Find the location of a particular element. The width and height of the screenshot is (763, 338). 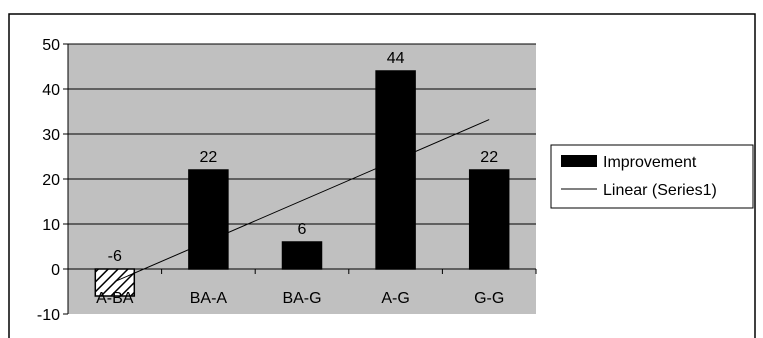

data-label: -6 is located at coordinates (115, 256).